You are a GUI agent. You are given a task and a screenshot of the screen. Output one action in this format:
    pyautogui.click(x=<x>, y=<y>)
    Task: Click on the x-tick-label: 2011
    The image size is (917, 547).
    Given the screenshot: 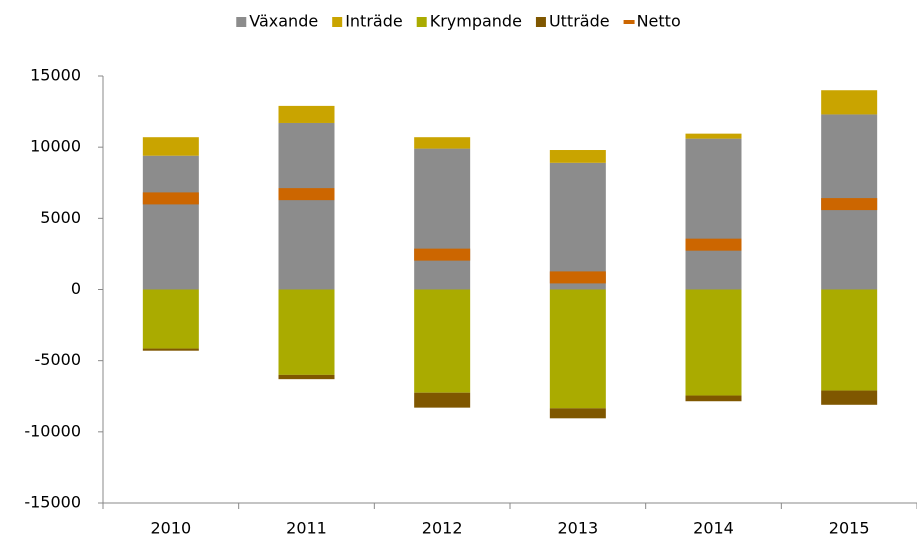 What is the action you would take?
    pyautogui.click(x=306, y=528)
    